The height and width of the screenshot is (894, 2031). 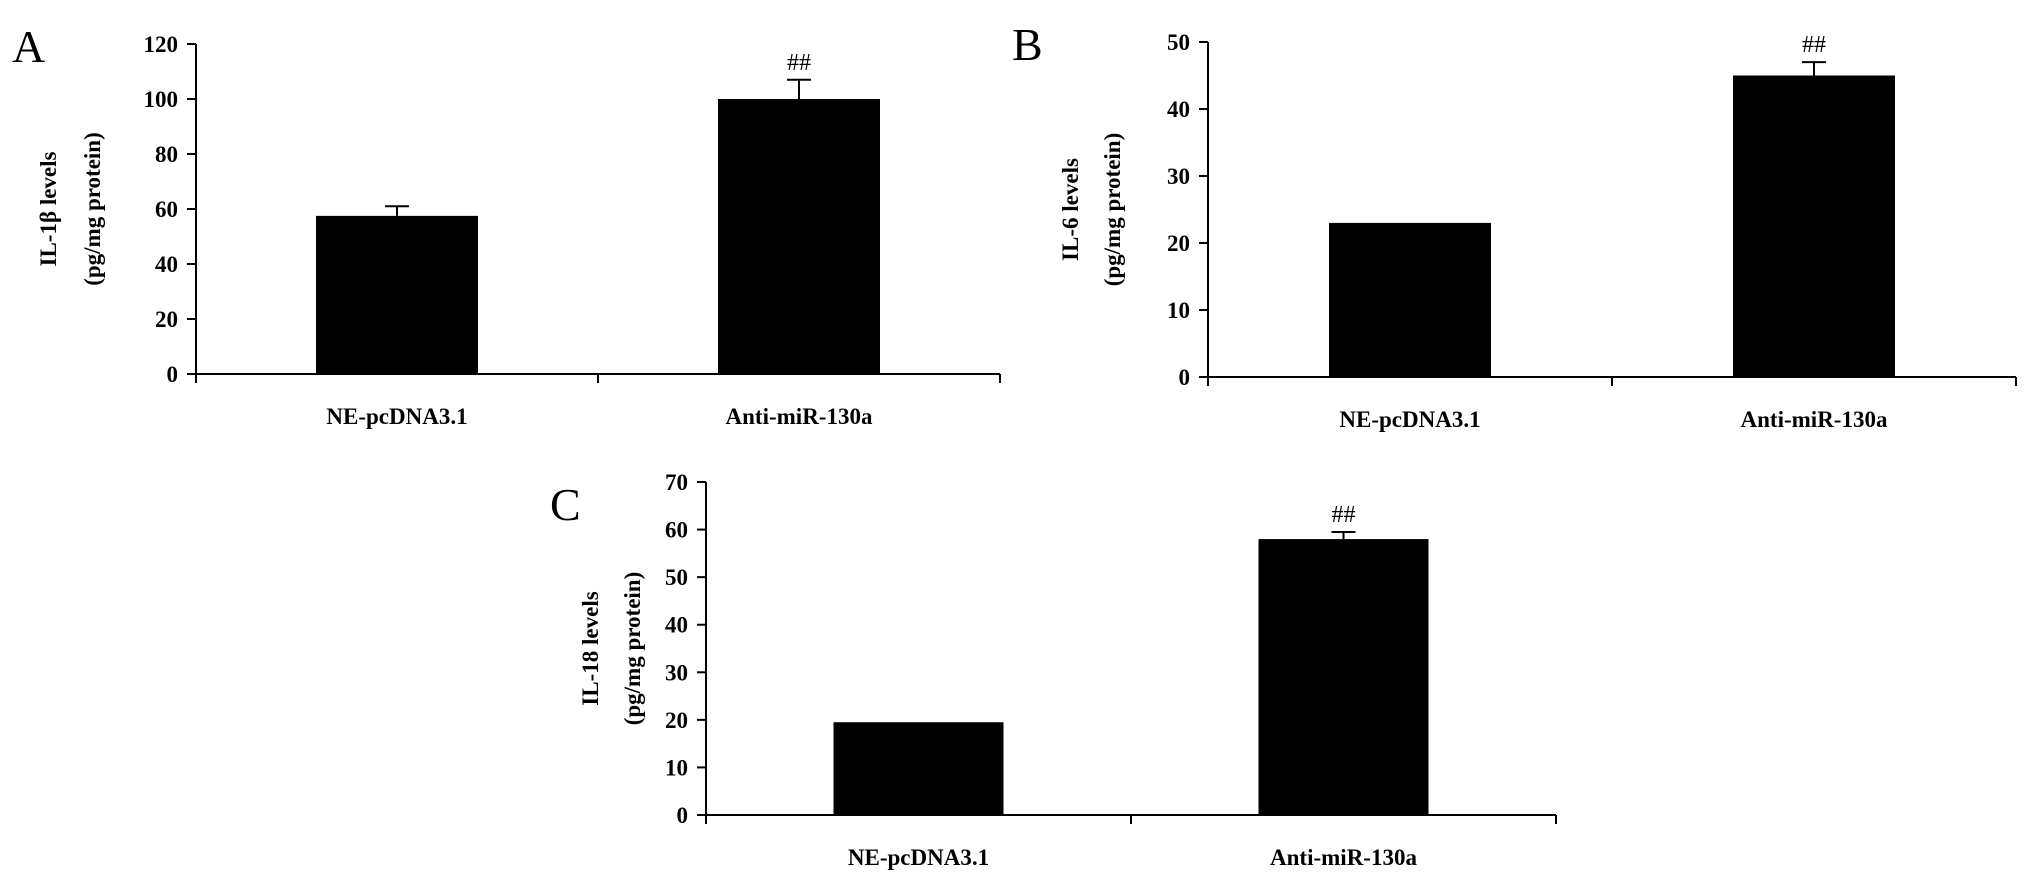 What do you see at coordinates (565, 504) in the screenshot?
I see `panel-letter: C` at bounding box center [565, 504].